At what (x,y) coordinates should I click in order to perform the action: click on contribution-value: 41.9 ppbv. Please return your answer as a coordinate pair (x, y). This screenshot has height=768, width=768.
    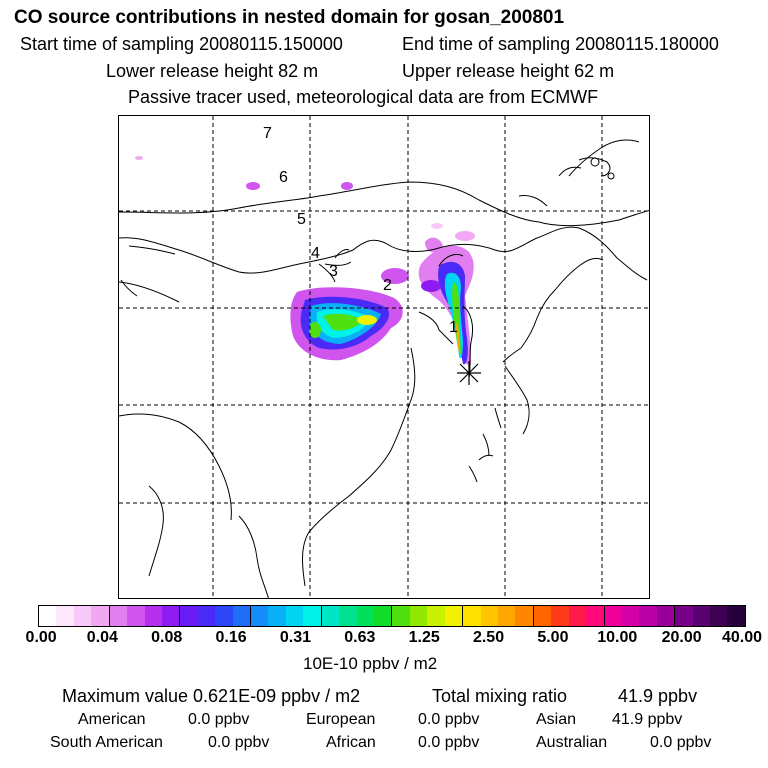
    Looking at the image, I should click on (647, 719).